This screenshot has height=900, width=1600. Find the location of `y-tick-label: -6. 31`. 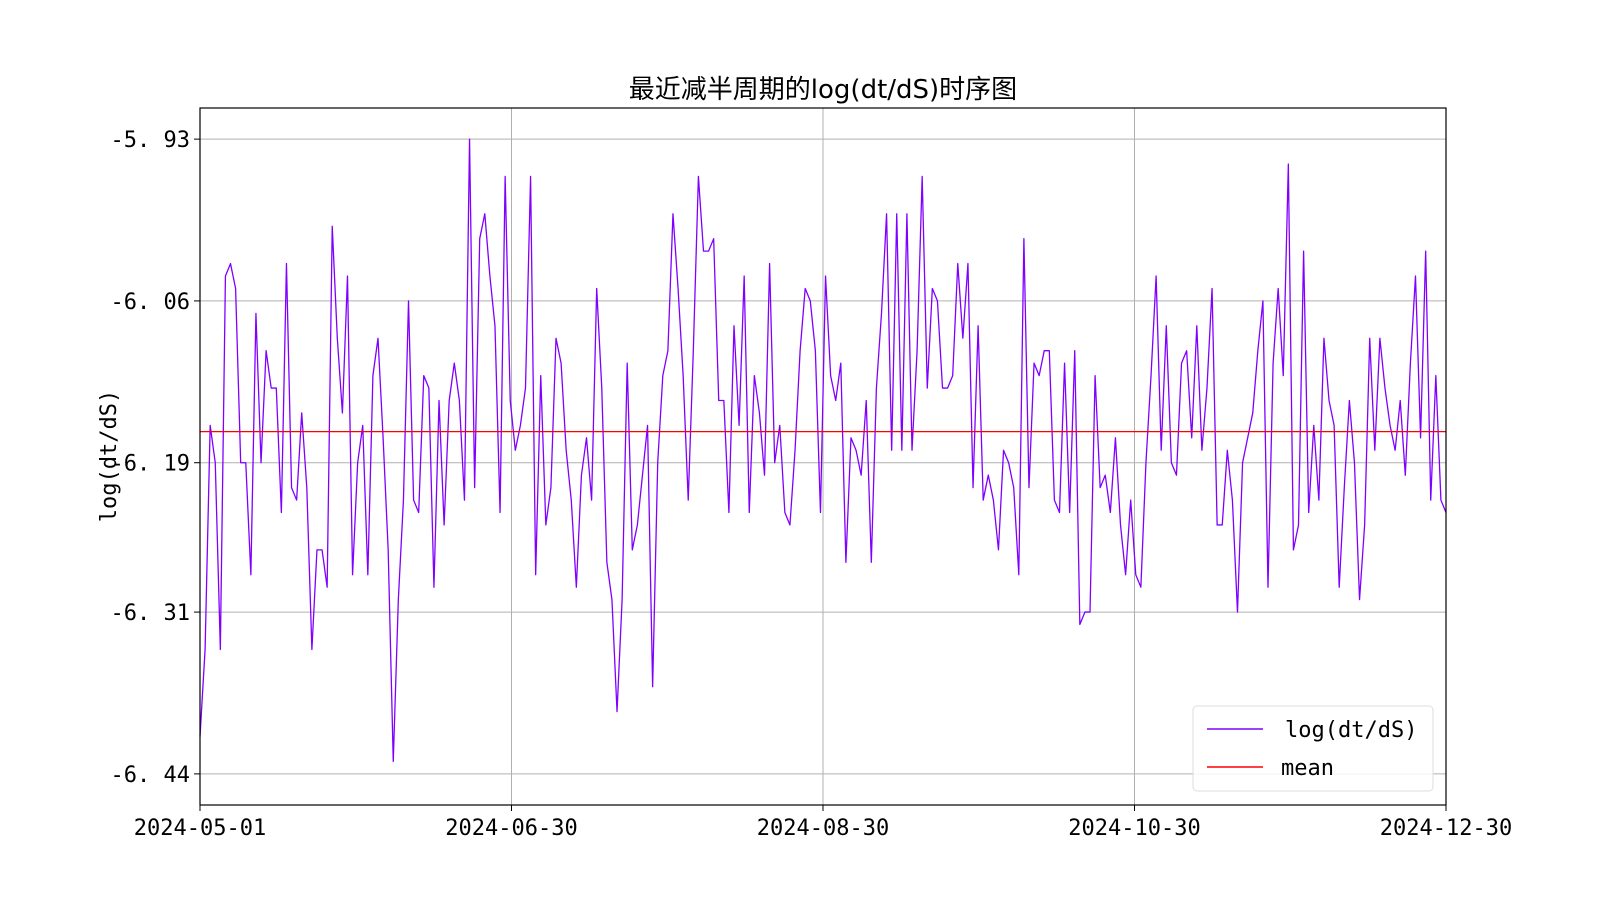

y-tick-label: -6. 31 is located at coordinates (150, 613).